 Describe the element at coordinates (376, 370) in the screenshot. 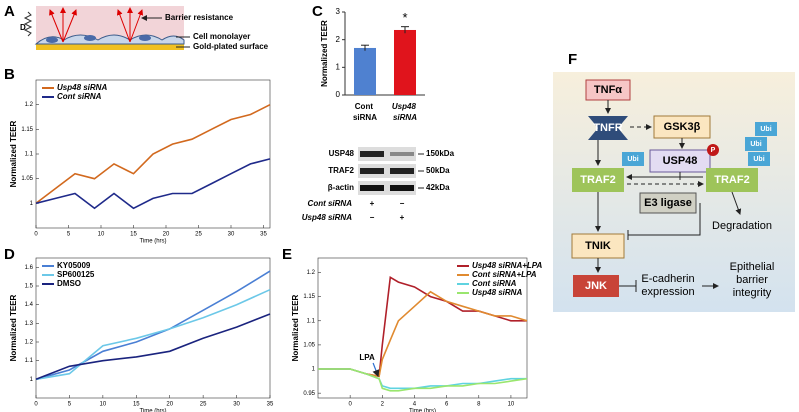

I see `annotation-arrow` at that location.